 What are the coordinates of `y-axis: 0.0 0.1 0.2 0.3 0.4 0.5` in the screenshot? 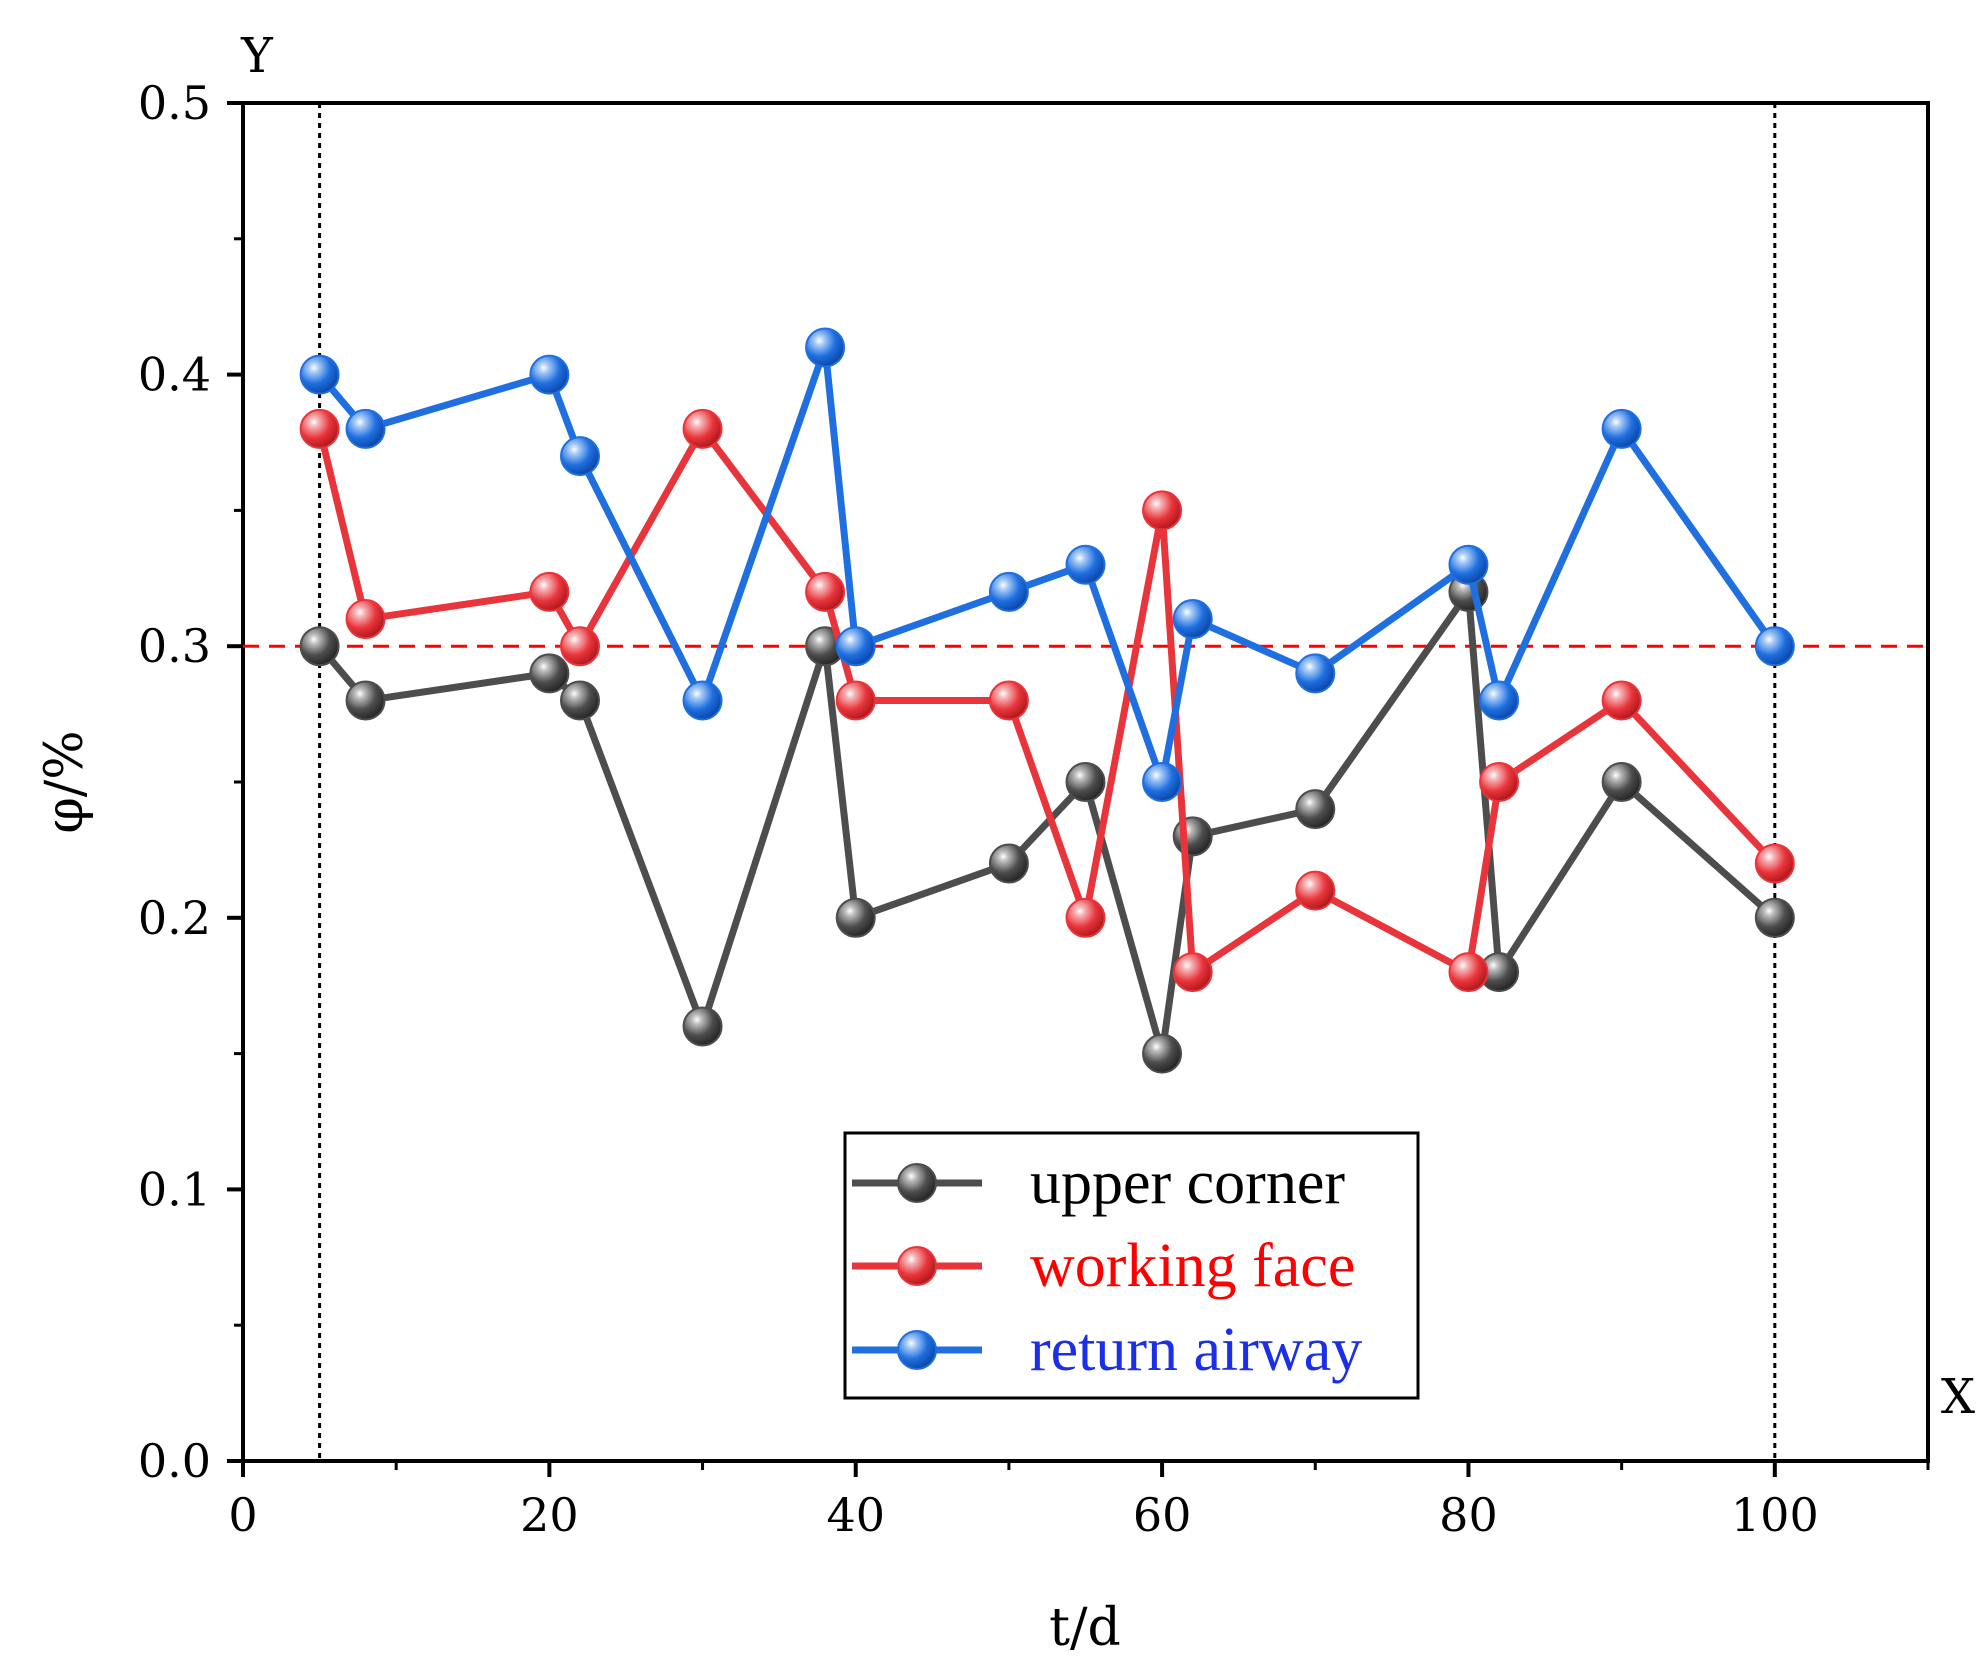 It's located at (190, 782).